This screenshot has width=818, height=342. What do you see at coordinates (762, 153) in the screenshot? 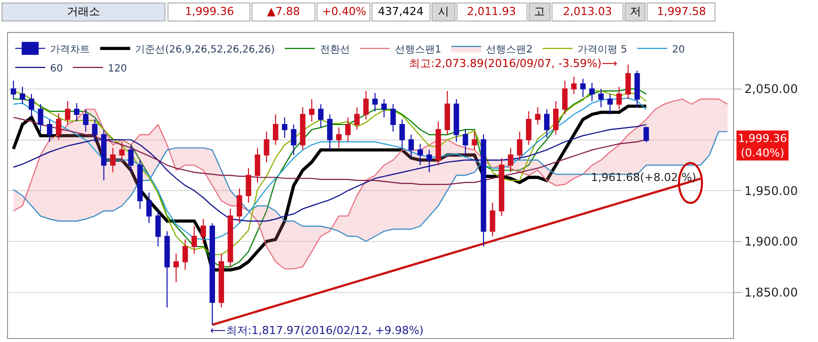
I see `text: (0.40%)` at bounding box center [762, 153].